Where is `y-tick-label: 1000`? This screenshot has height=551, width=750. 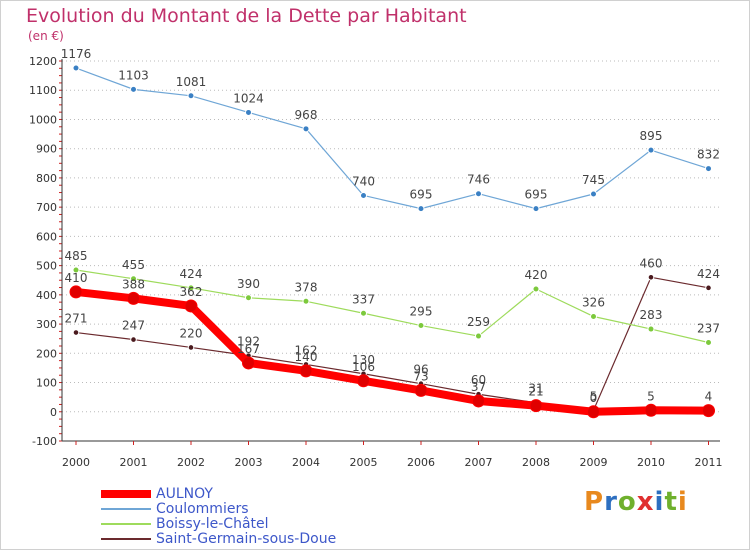 y-tick-label: 1000 is located at coordinates (43, 119).